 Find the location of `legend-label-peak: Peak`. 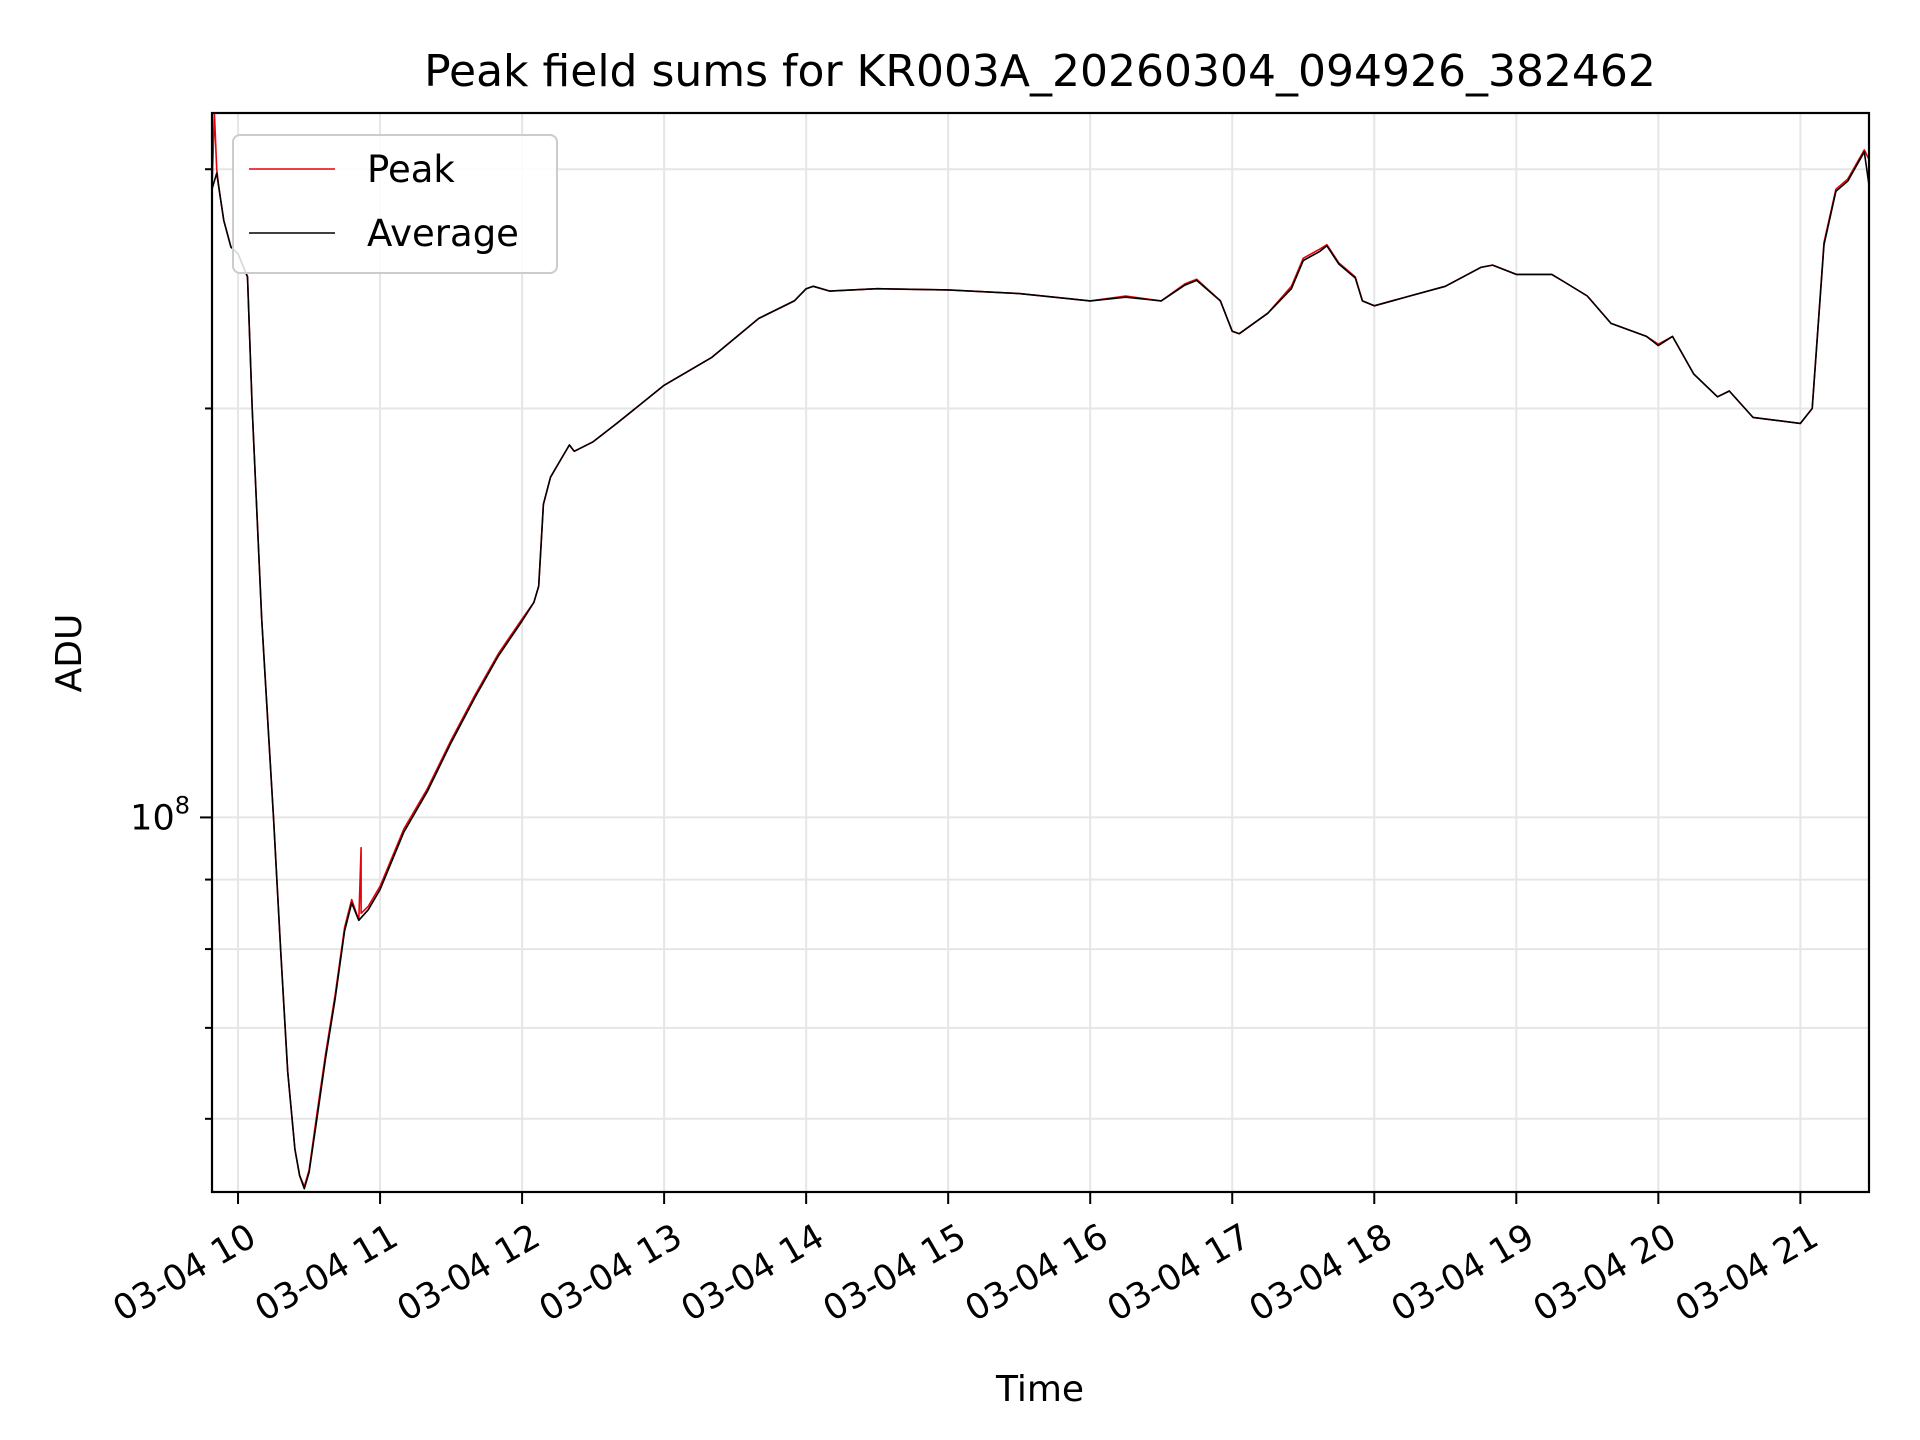

legend-label-peak: Peak is located at coordinates (411, 169).